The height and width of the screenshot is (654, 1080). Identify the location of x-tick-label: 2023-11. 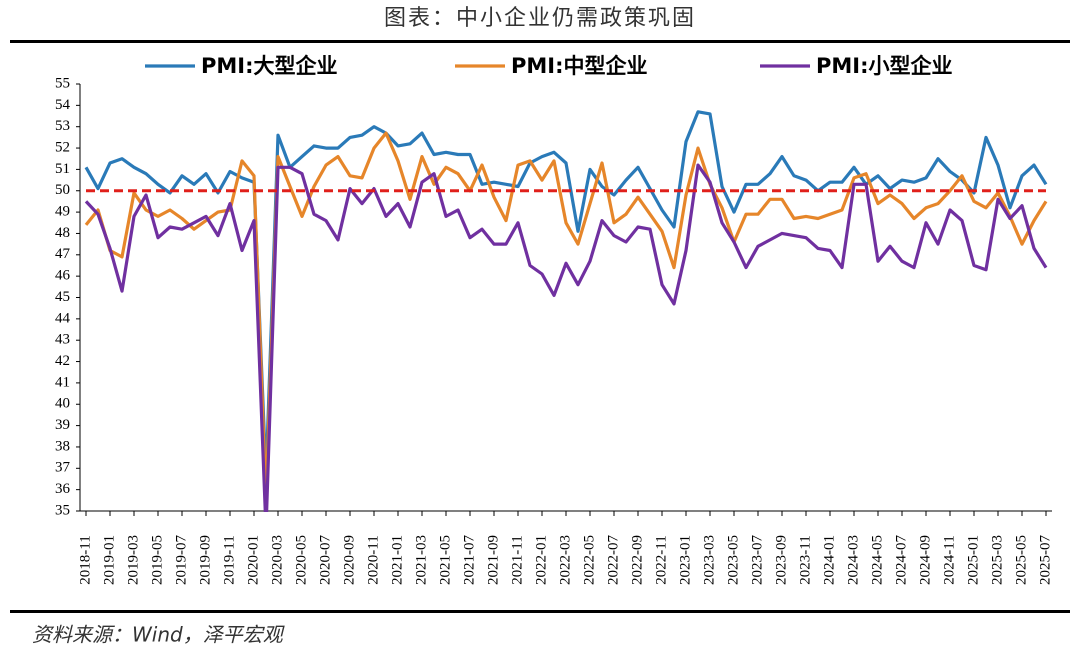
(805, 559).